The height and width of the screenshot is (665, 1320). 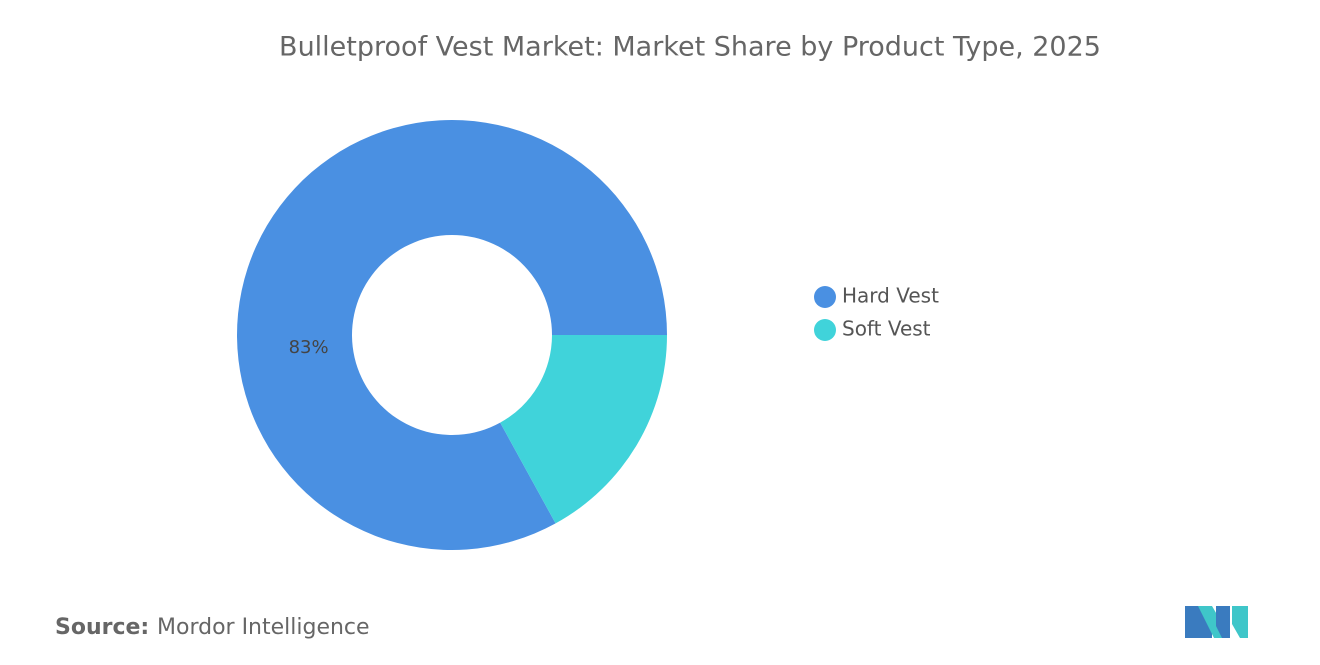 I want to click on legend-label: Soft Vest, so click(x=886, y=329).